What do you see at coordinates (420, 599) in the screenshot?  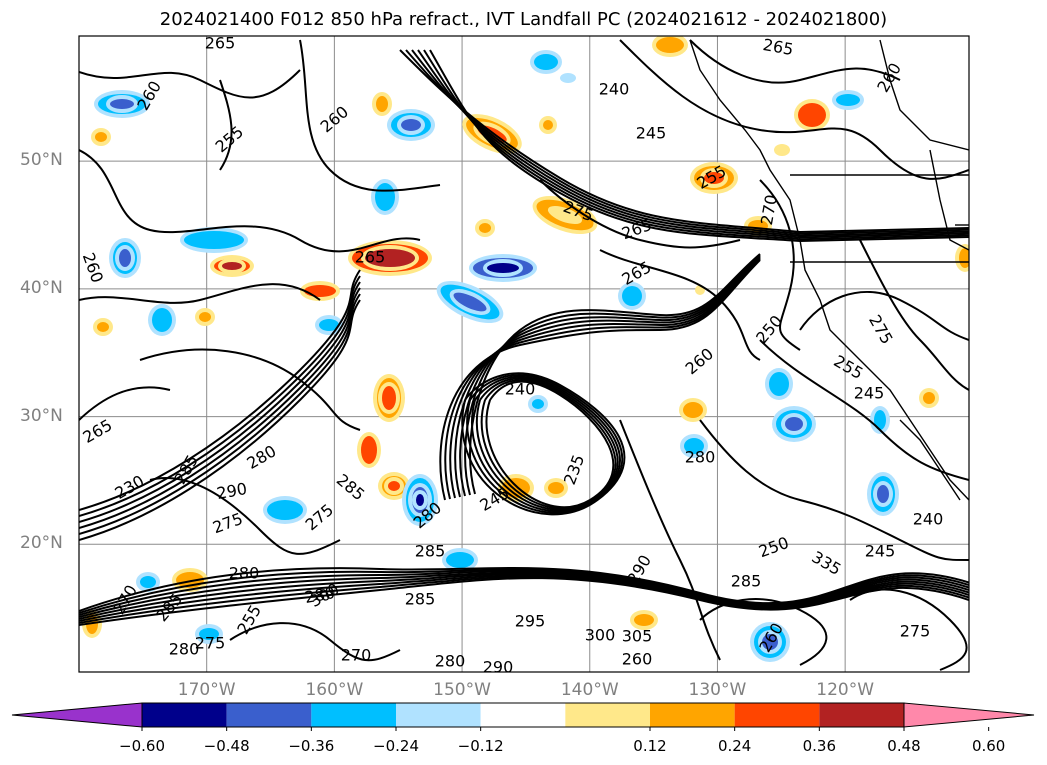 I see `contour-label: 285` at bounding box center [420, 599].